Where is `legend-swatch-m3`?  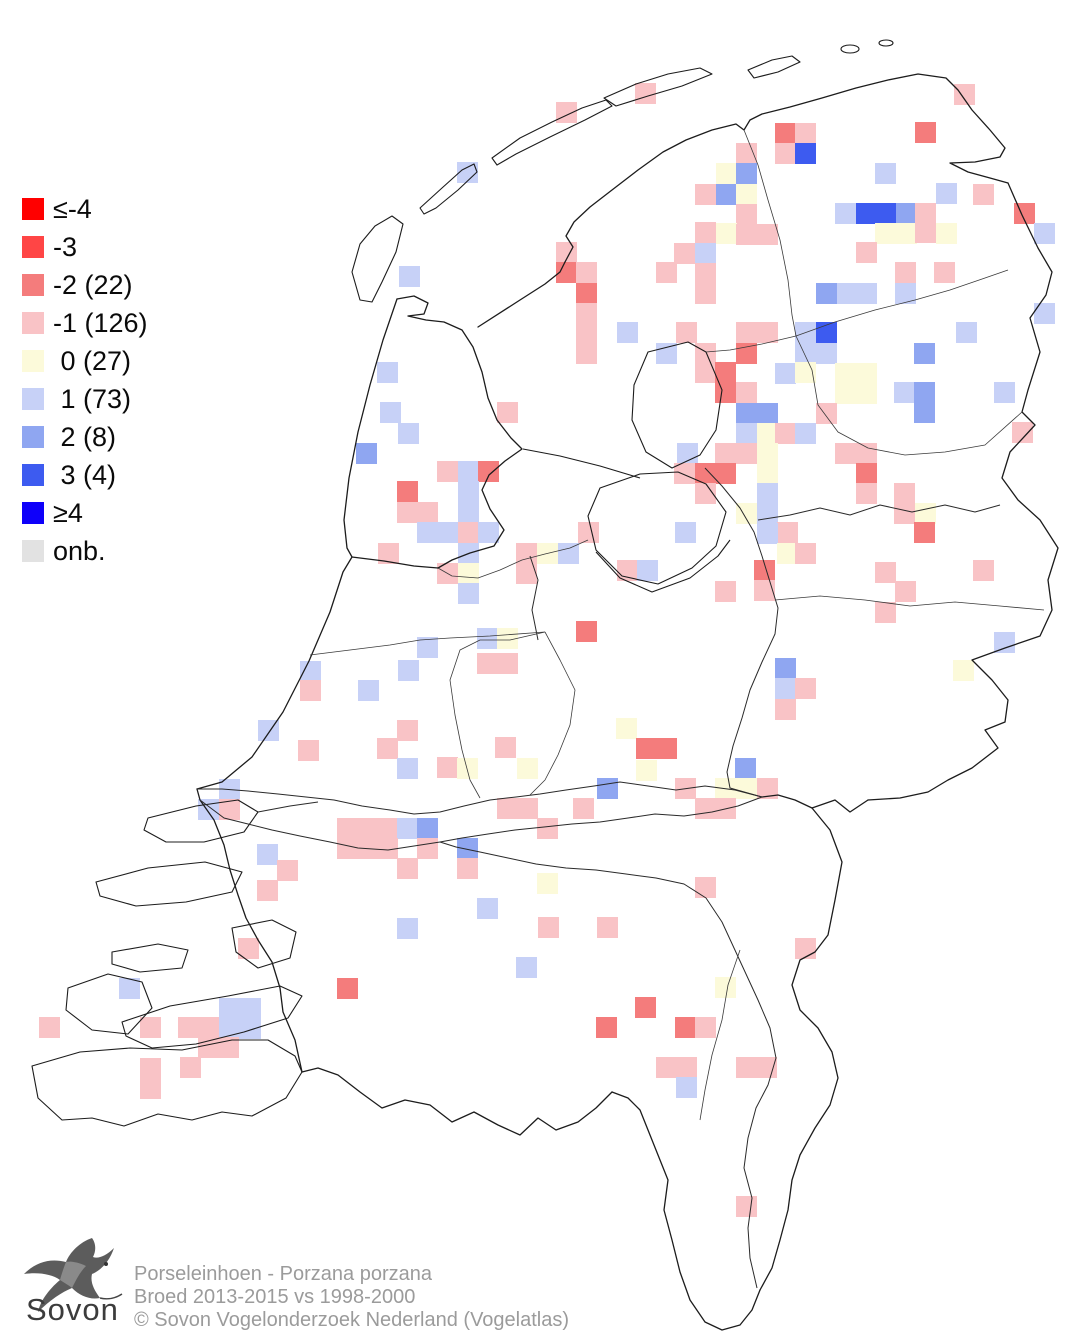
legend-swatch-m3 is located at coordinates (33, 247).